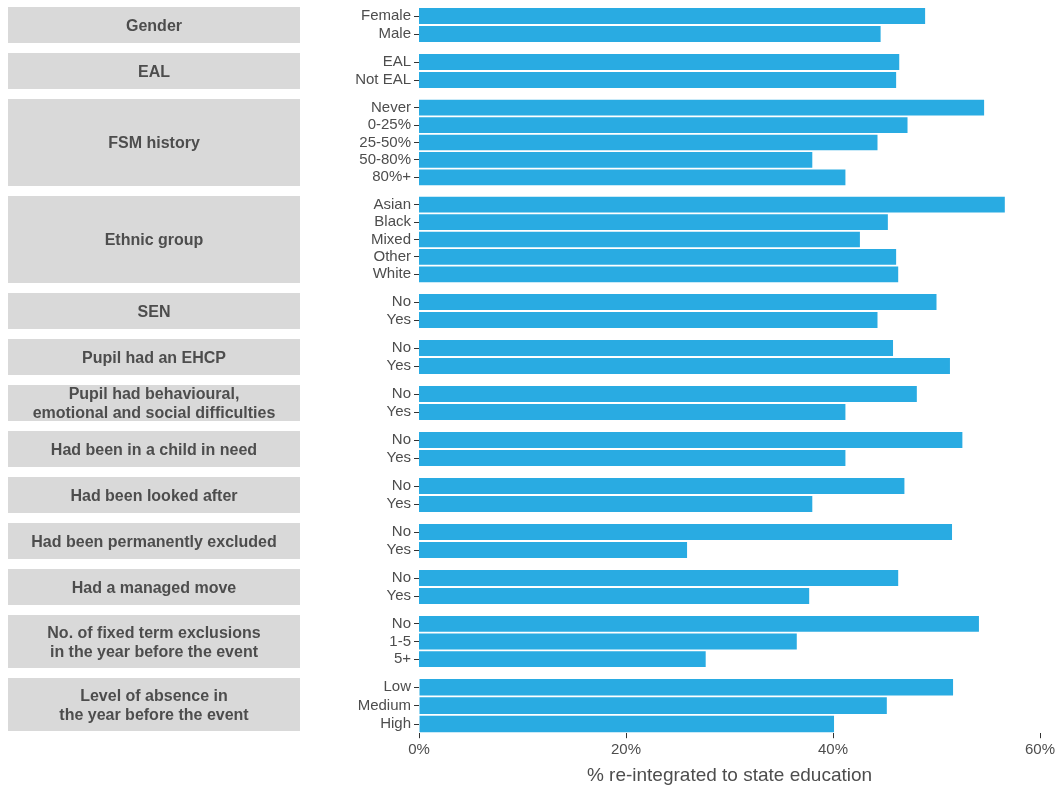 Image resolution: width=1063 pixels, height=792 pixels. I want to click on y-tick-label: 0-25%, so click(389, 124).